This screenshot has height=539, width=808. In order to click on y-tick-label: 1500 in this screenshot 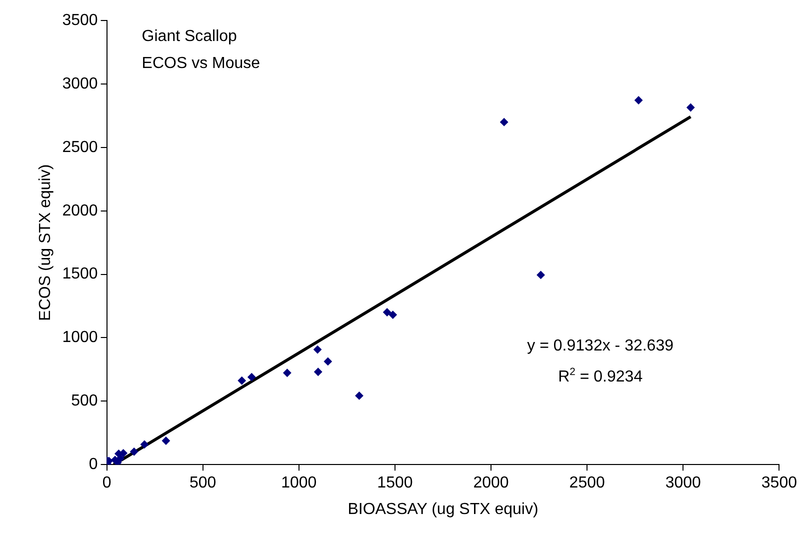, I will do `click(80, 274)`.